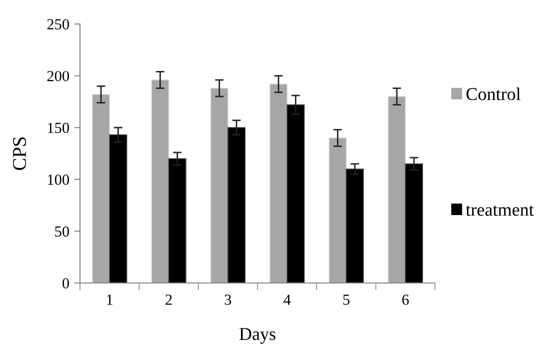  I want to click on y-axis-title: CPS, so click(19, 153).